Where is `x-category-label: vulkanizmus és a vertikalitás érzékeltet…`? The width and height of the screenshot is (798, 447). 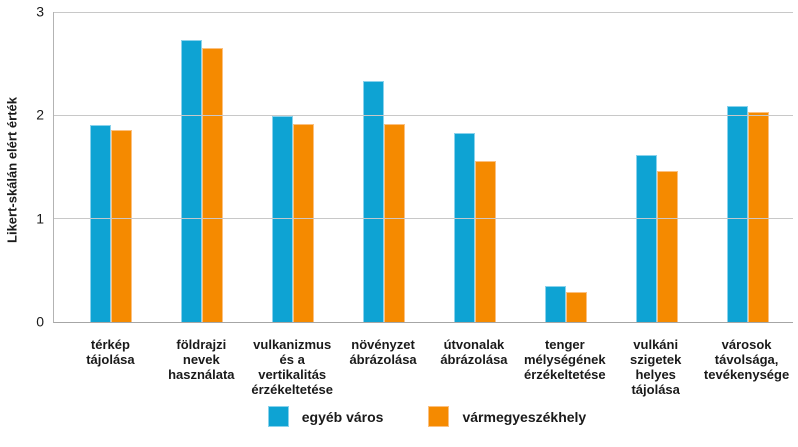
x-category-label: vulkanizmus és a vertikalitás érzékeltet… is located at coordinates (292, 367).